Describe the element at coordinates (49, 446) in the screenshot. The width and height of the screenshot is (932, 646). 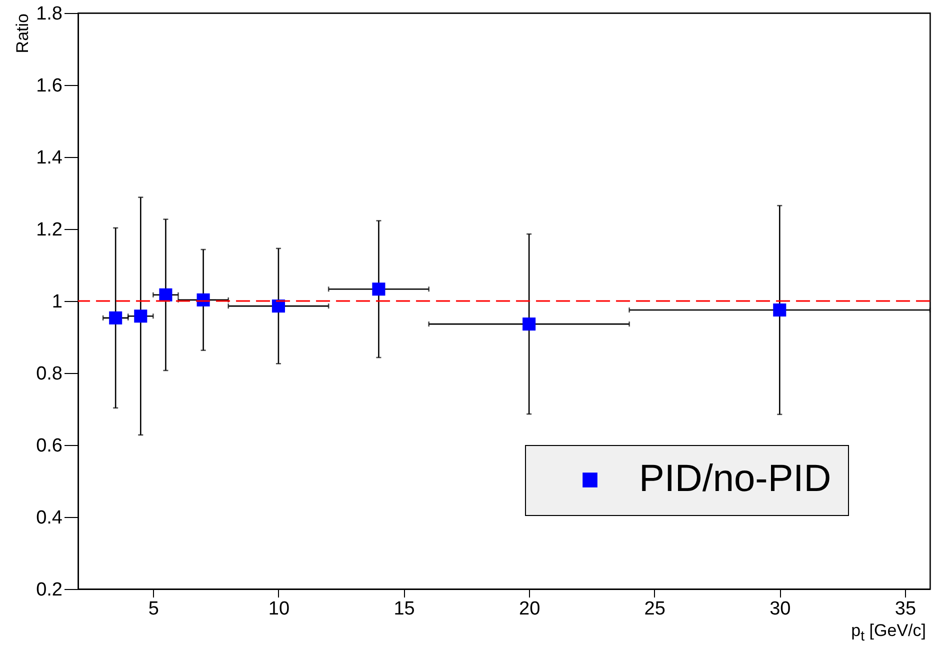
I see `y-tick-label: 0.6` at that location.